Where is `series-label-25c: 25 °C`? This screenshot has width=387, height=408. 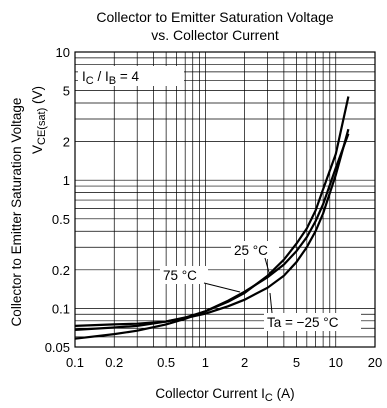
series-label-25c: 25 °C is located at coordinates (251, 250).